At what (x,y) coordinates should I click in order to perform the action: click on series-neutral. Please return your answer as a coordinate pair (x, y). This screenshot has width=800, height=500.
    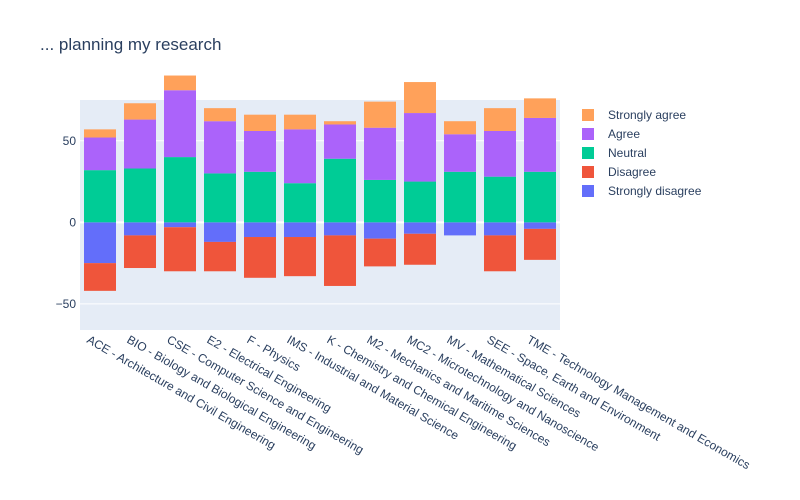
    Looking at the image, I should click on (320, 190).